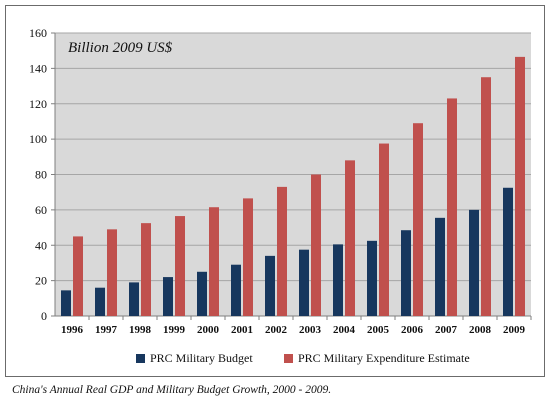  I want to click on legend-swatch-estimate, so click(288, 358).